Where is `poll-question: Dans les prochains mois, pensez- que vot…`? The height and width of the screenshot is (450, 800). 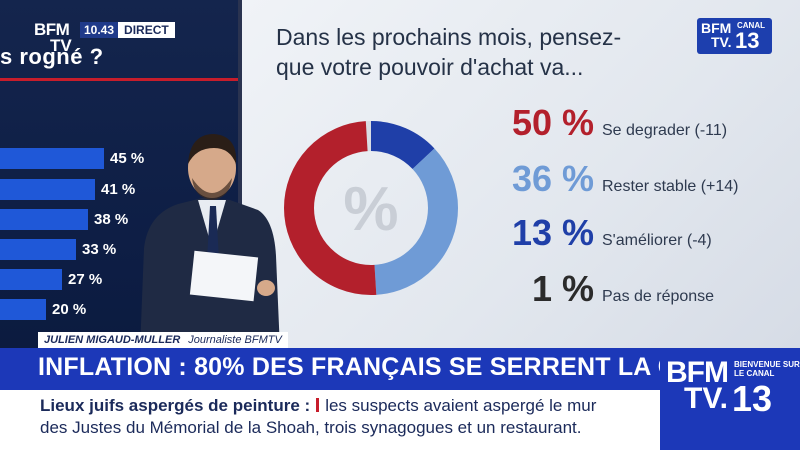
poll-question: Dans les prochains mois, pensez- que vot… is located at coordinates (491, 52).